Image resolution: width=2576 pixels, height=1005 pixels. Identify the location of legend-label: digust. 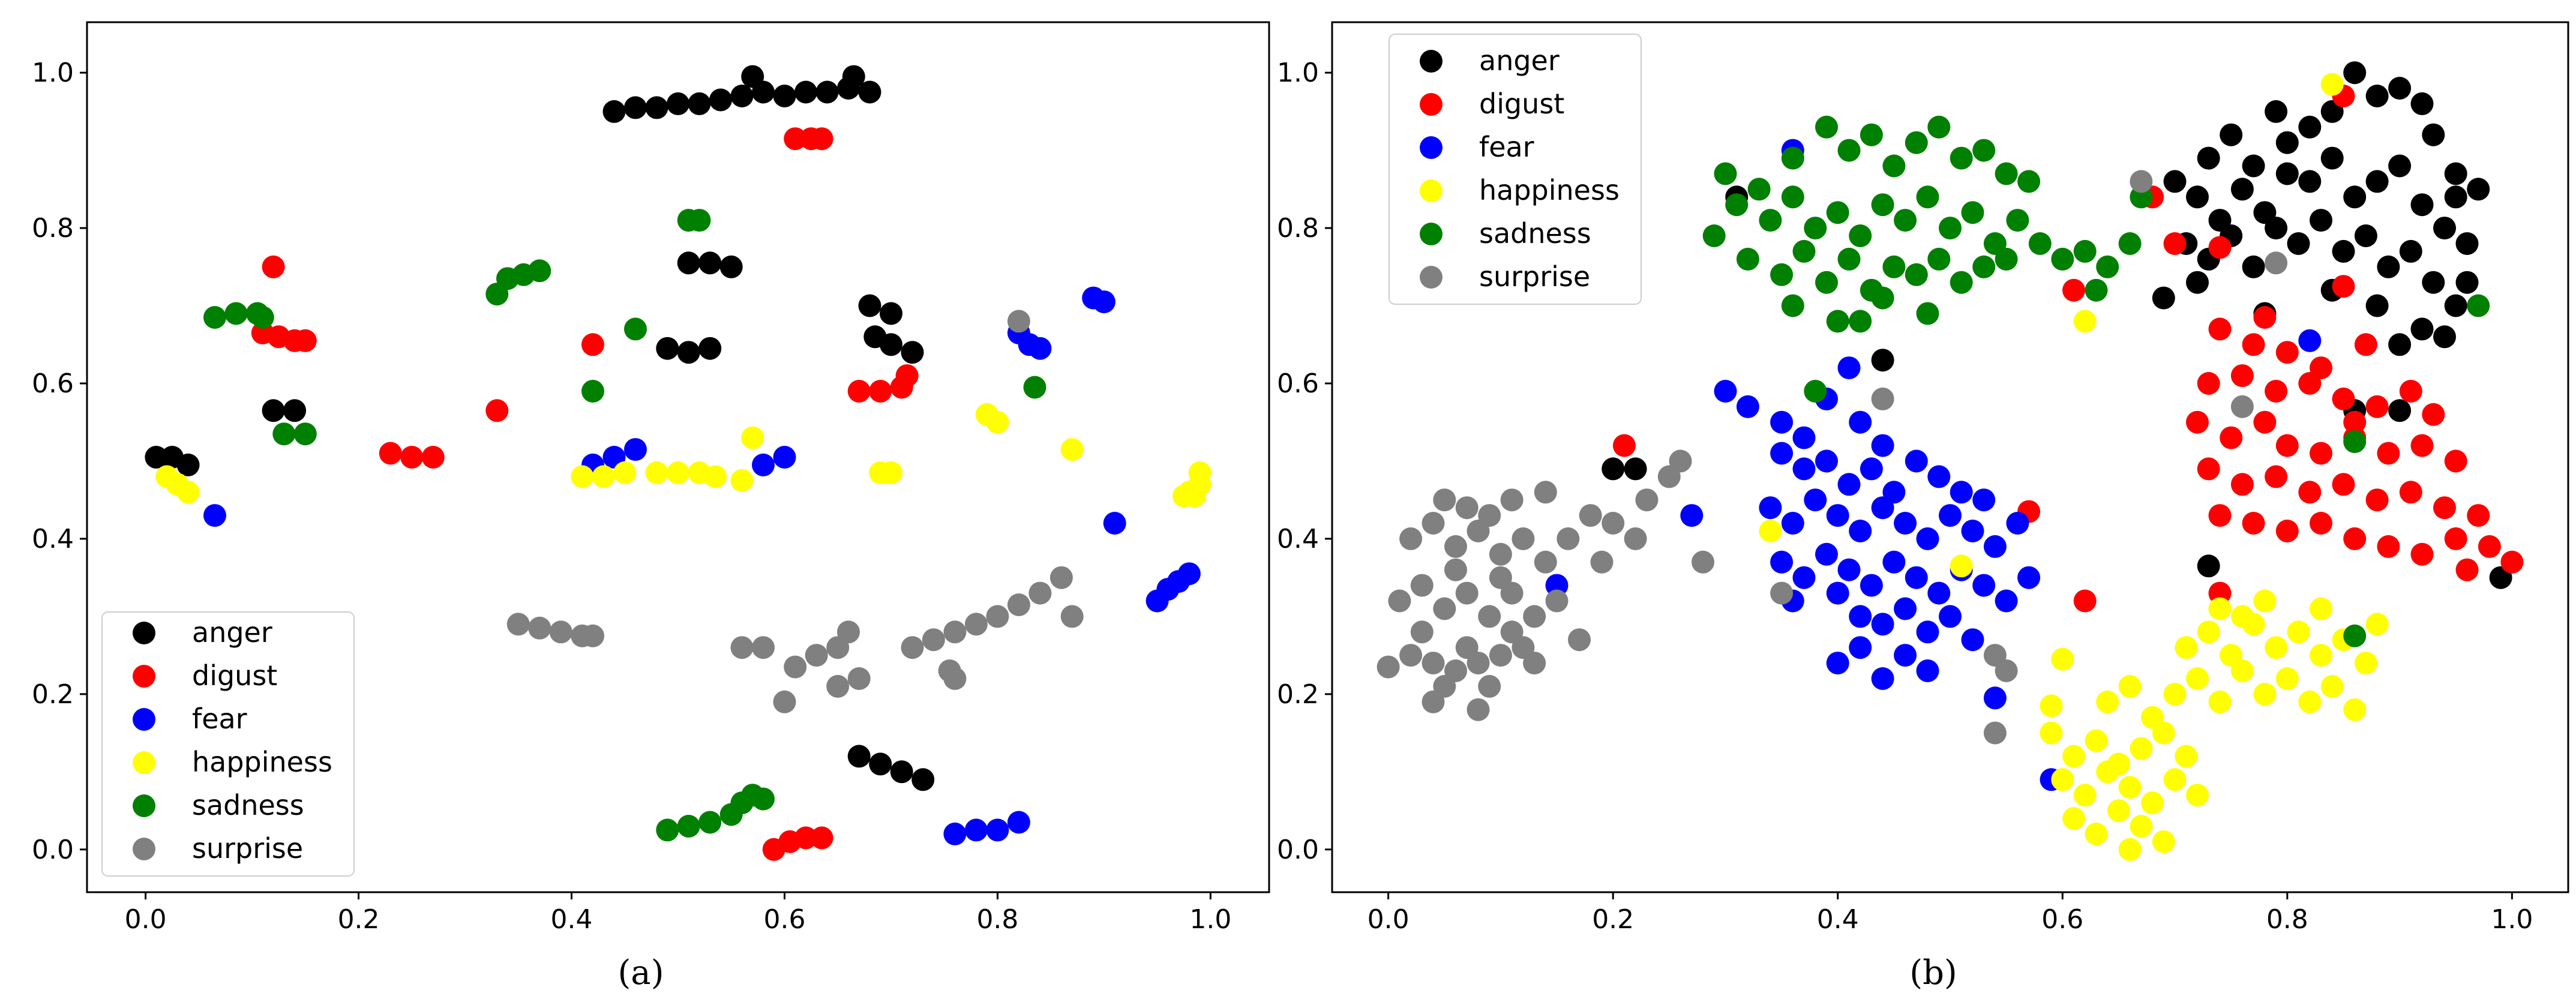
(234, 676).